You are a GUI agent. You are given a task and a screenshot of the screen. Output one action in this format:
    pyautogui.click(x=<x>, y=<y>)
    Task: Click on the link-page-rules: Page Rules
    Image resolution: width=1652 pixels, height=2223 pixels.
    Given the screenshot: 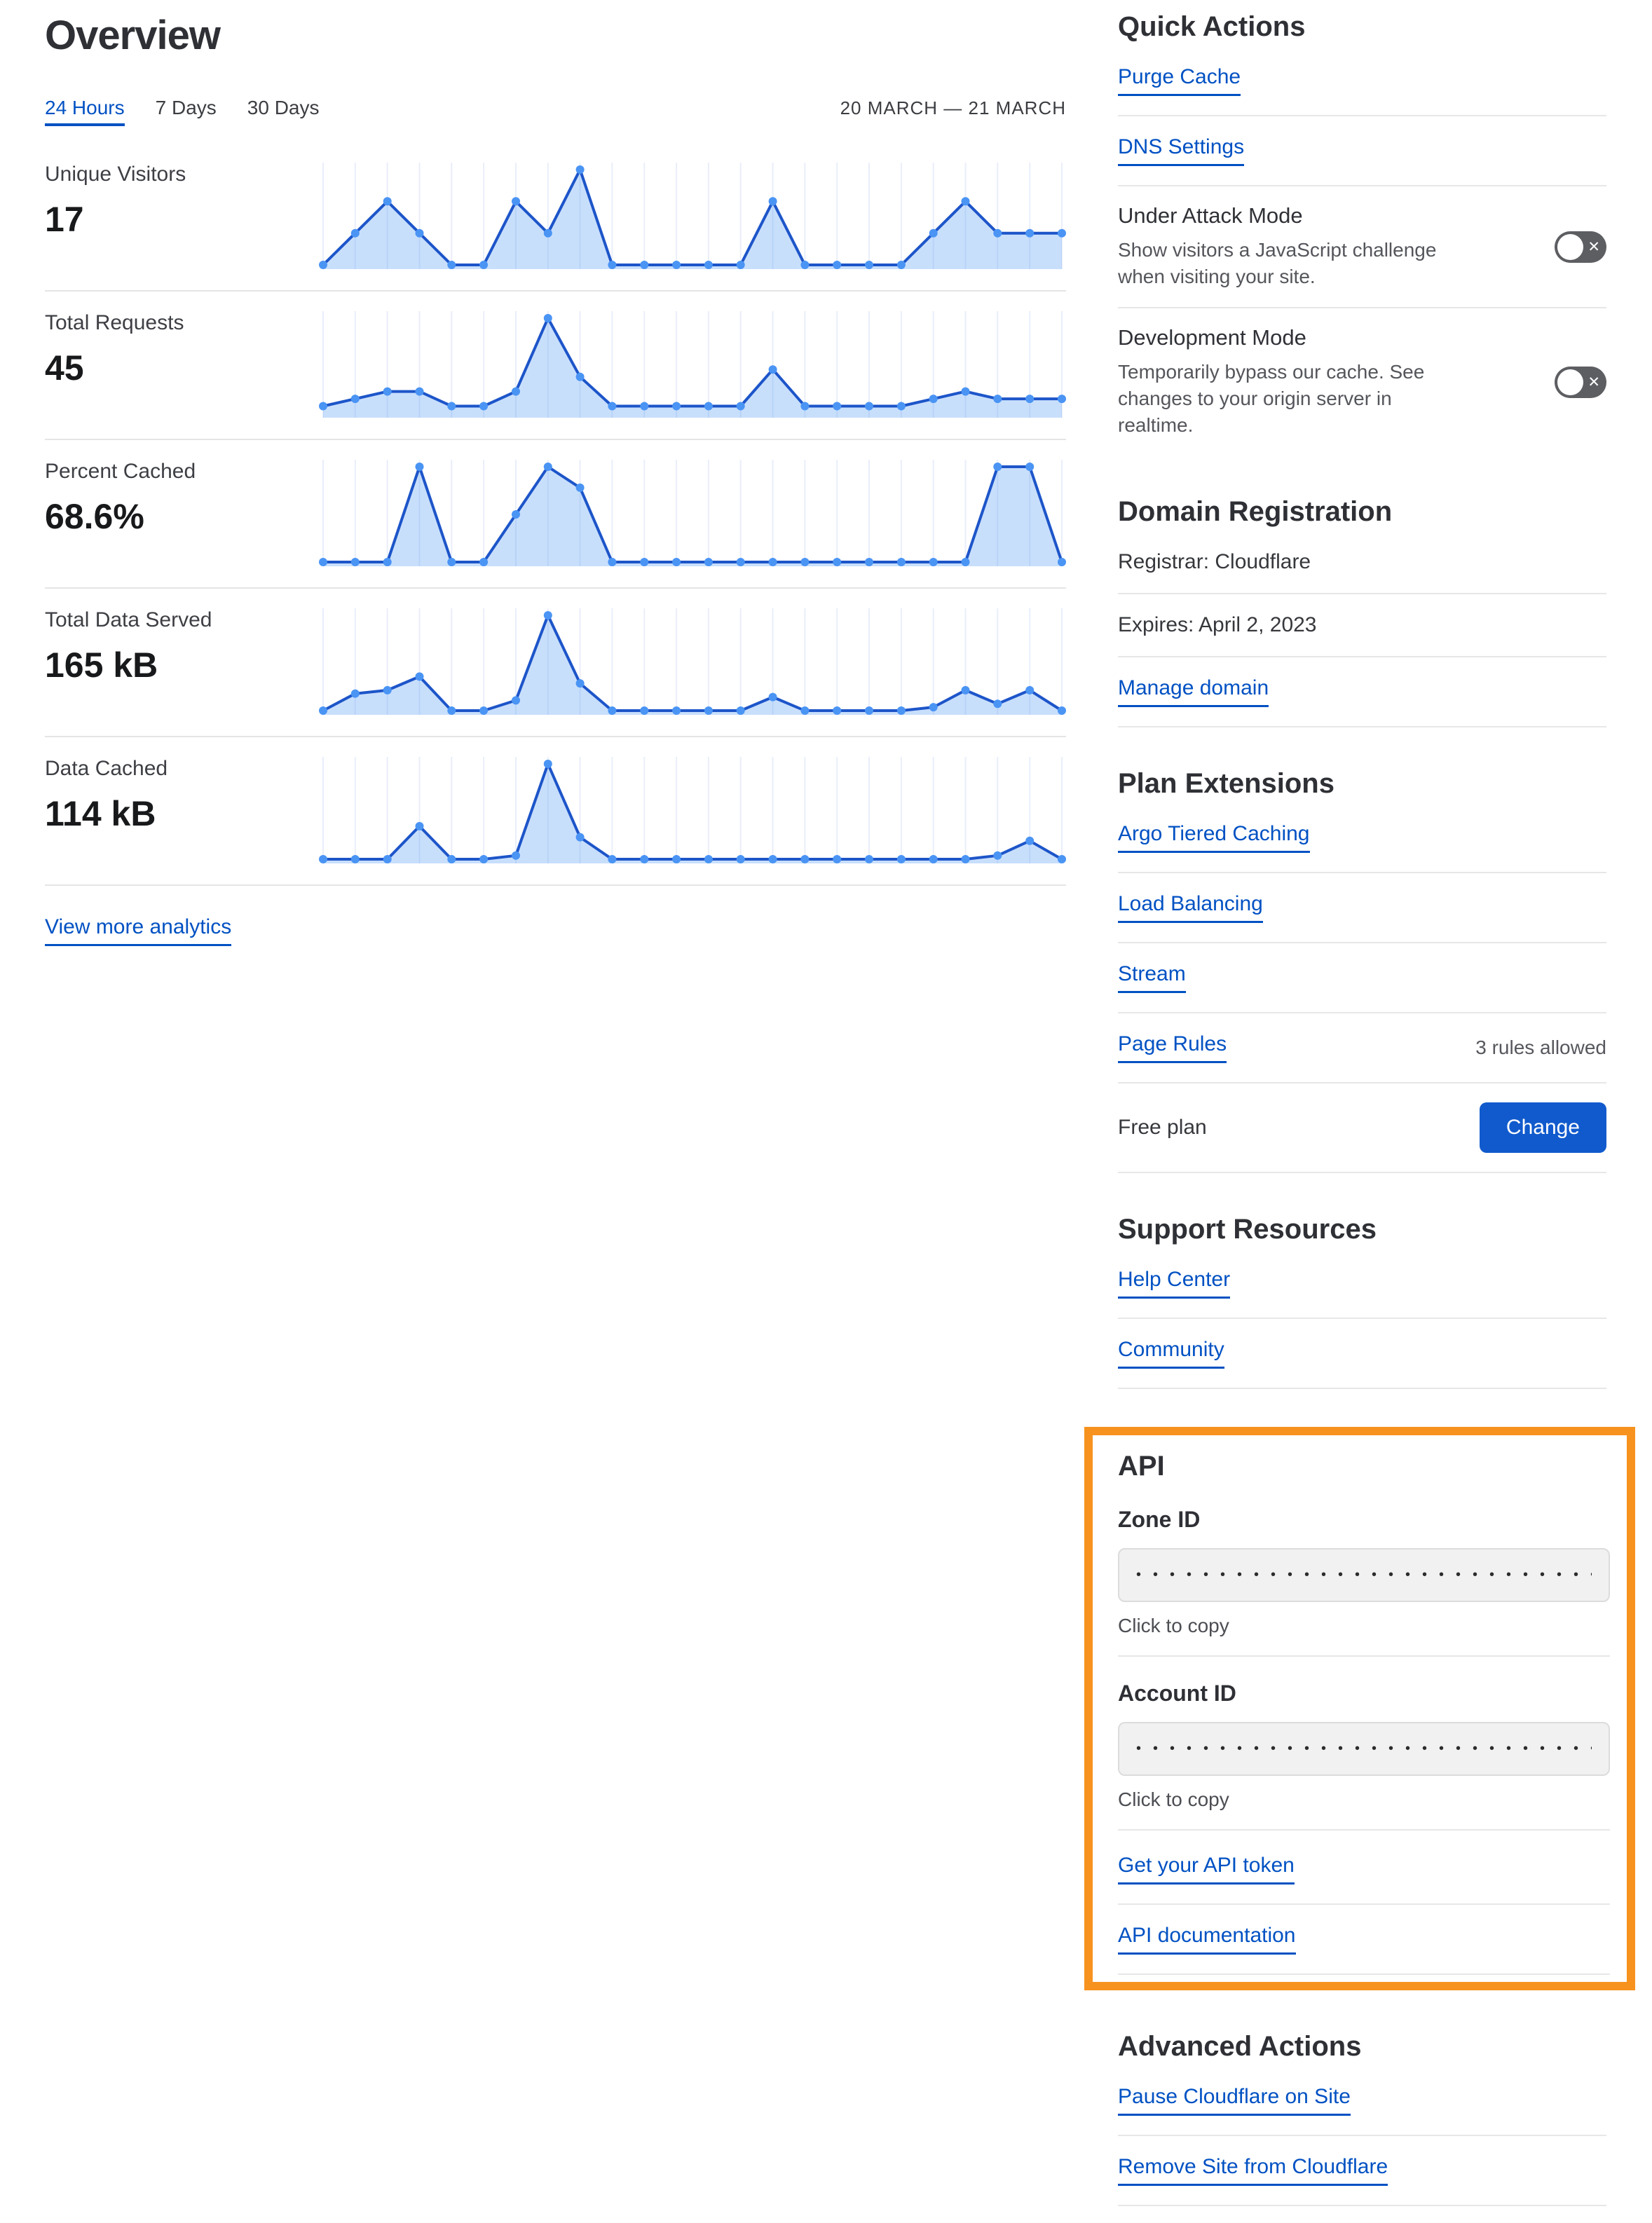 What is the action you would take?
    pyautogui.click(x=1172, y=1047)
    